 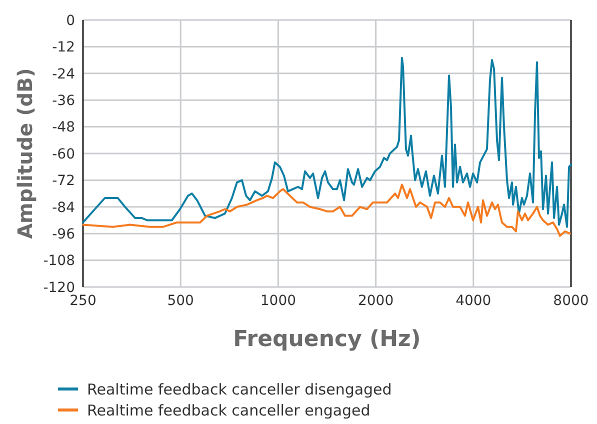 I want to click on x-tick-label: 1000, so click(x=278, y=301).